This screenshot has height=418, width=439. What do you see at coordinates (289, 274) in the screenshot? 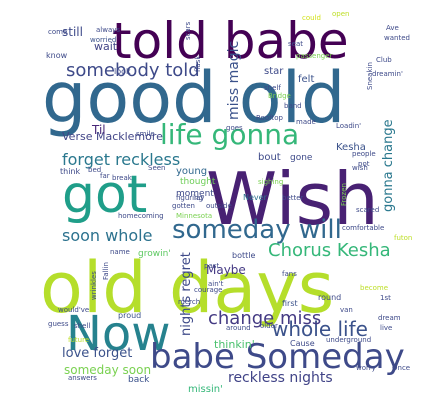
I see `cloud-word: fans` at bounding box center [289, 274].